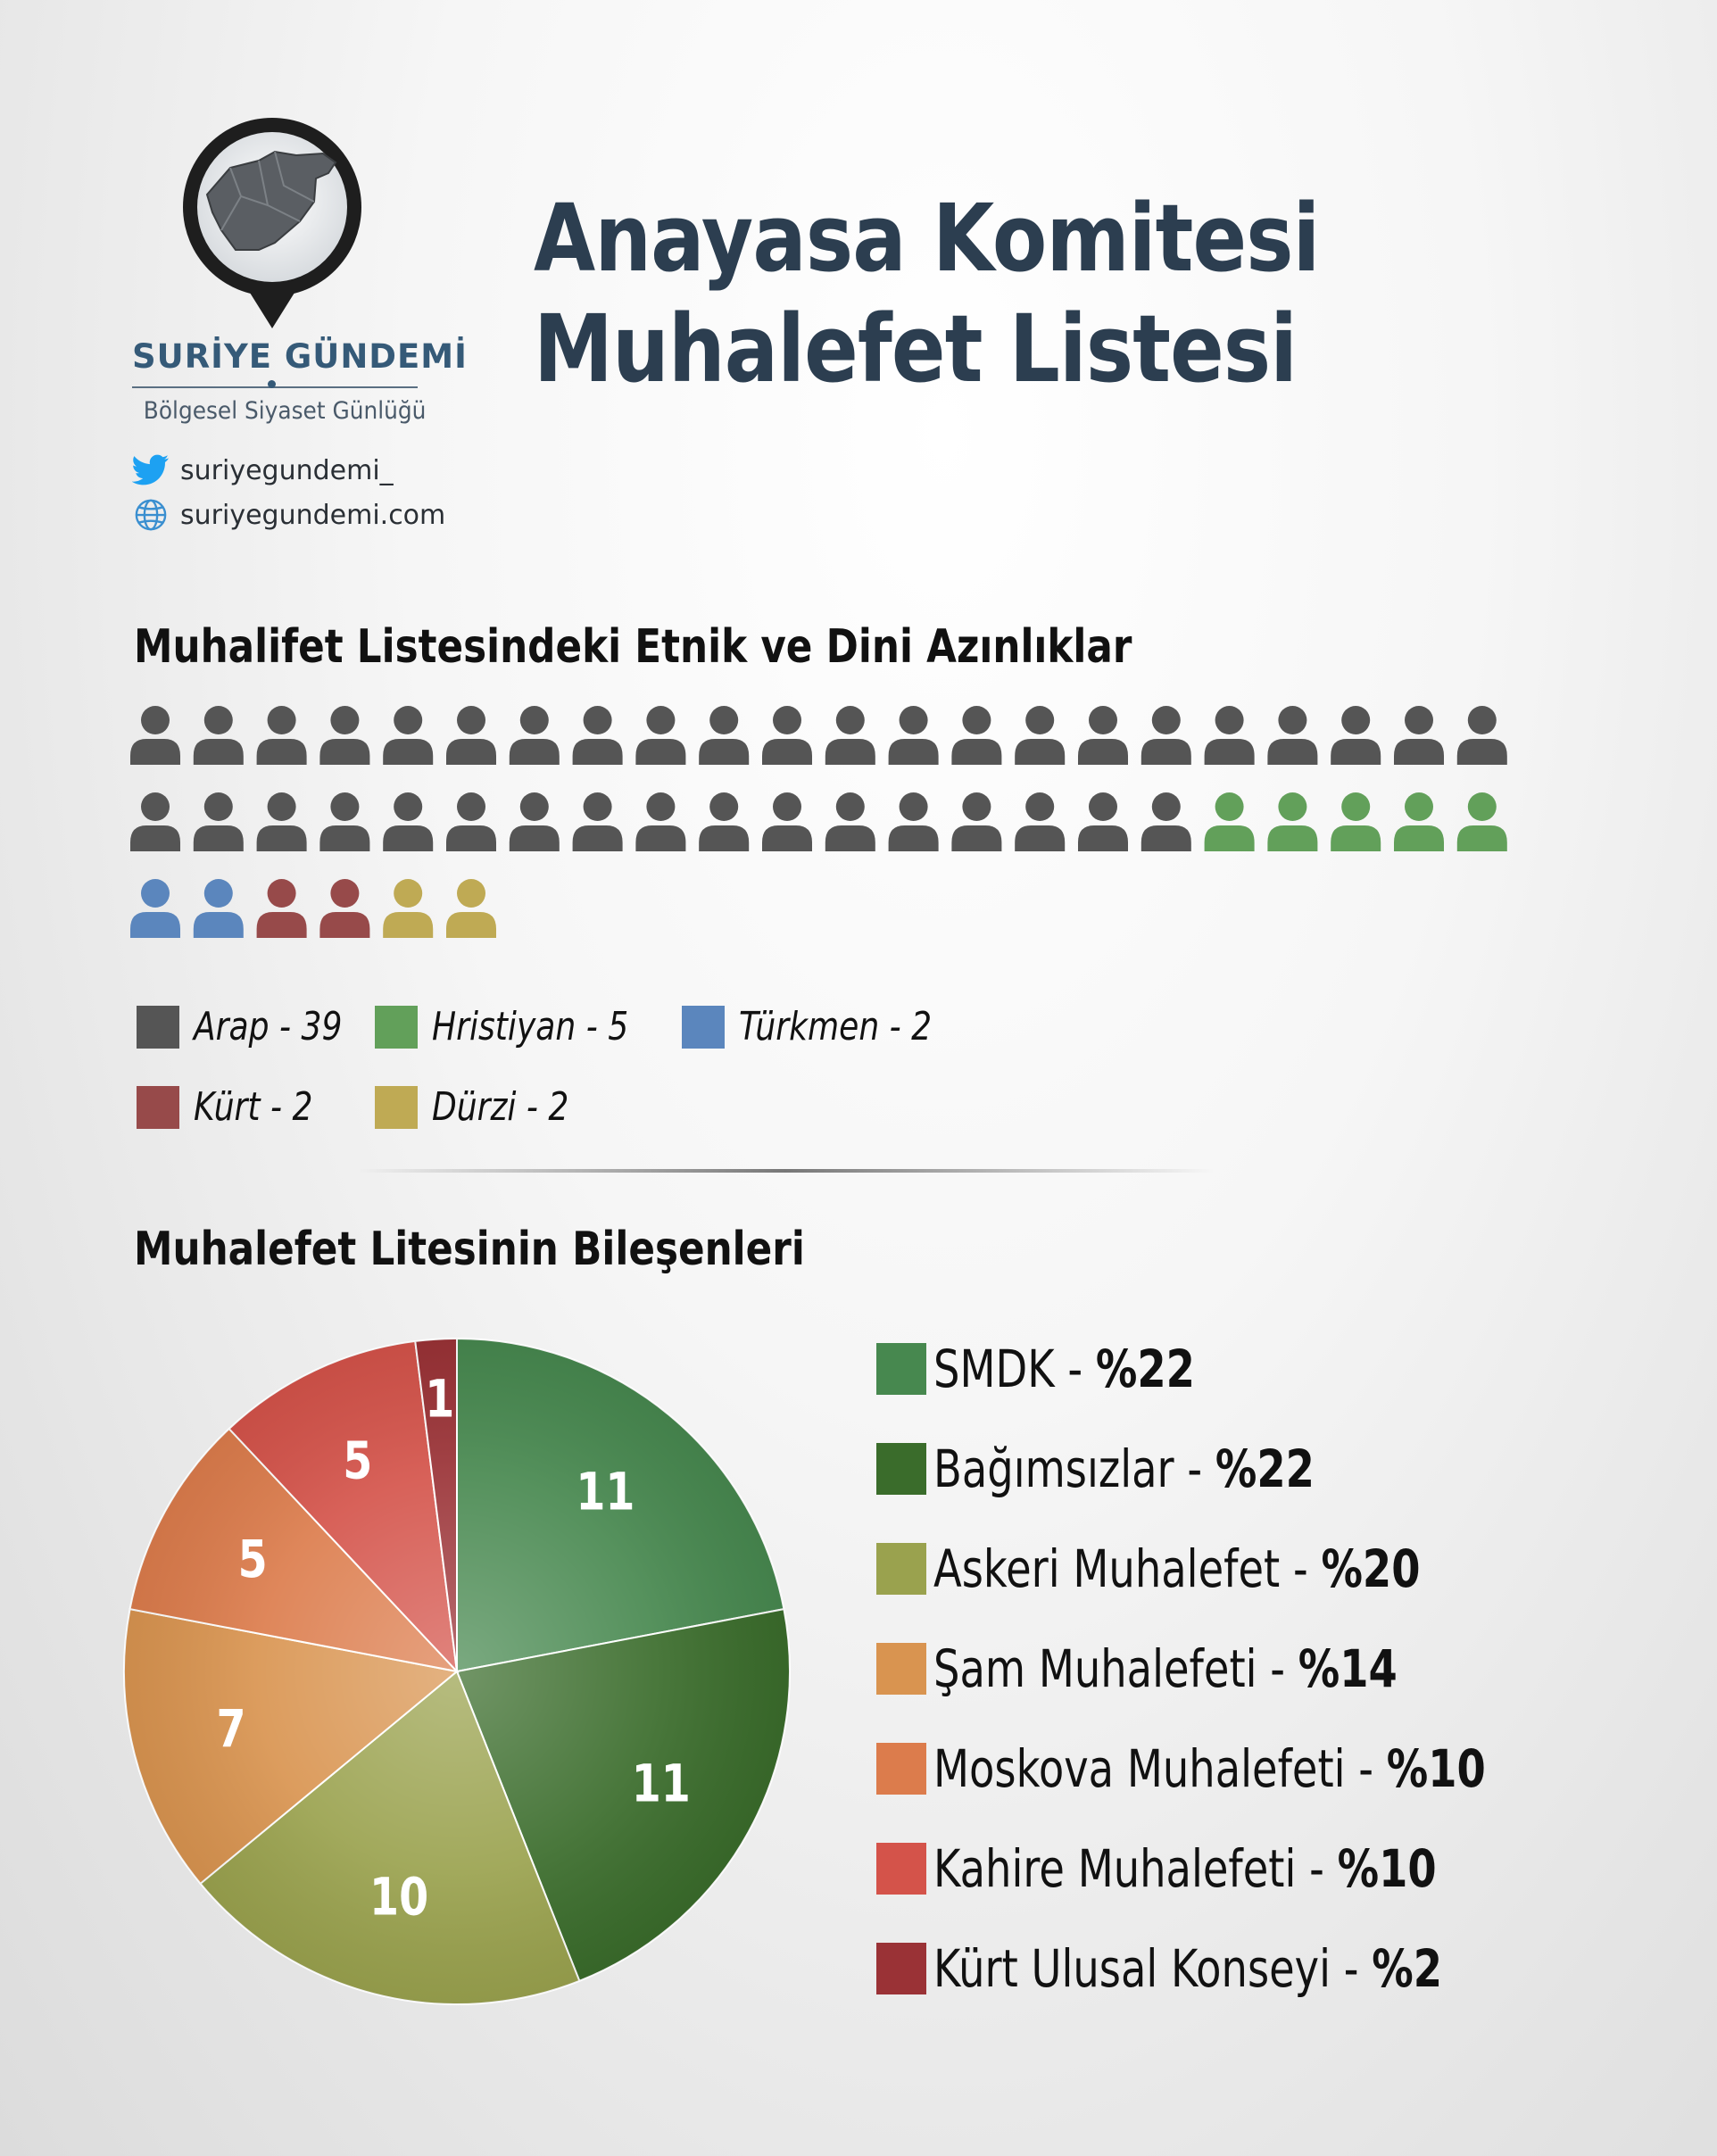  I want to click on globe-icon, so click(151, 515).